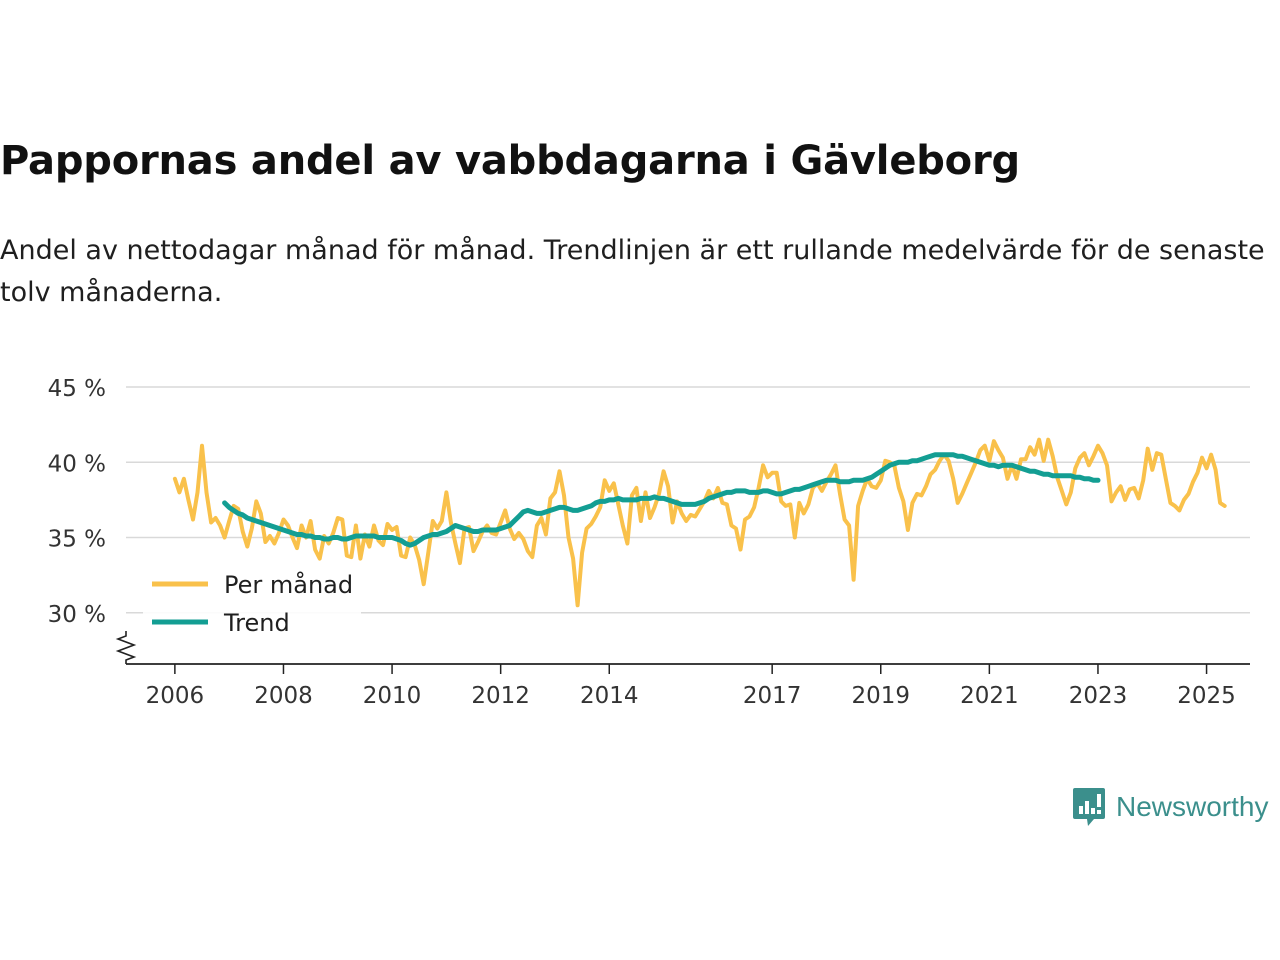 This screenshot has width=1280, height=960. I want to click on y-tick-label: 40 %, so click(77, 464).